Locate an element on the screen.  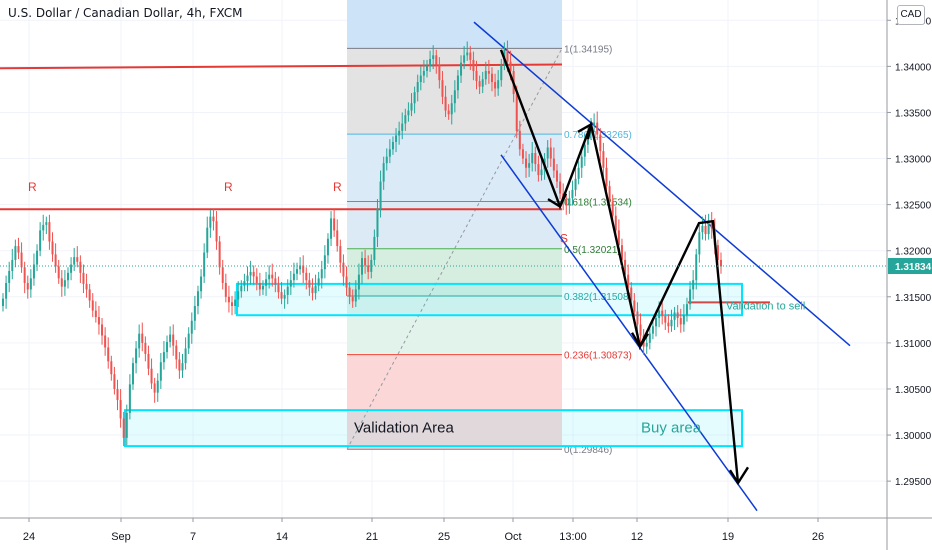
time-tick-label: 12 is located at coordinates (637, 537).